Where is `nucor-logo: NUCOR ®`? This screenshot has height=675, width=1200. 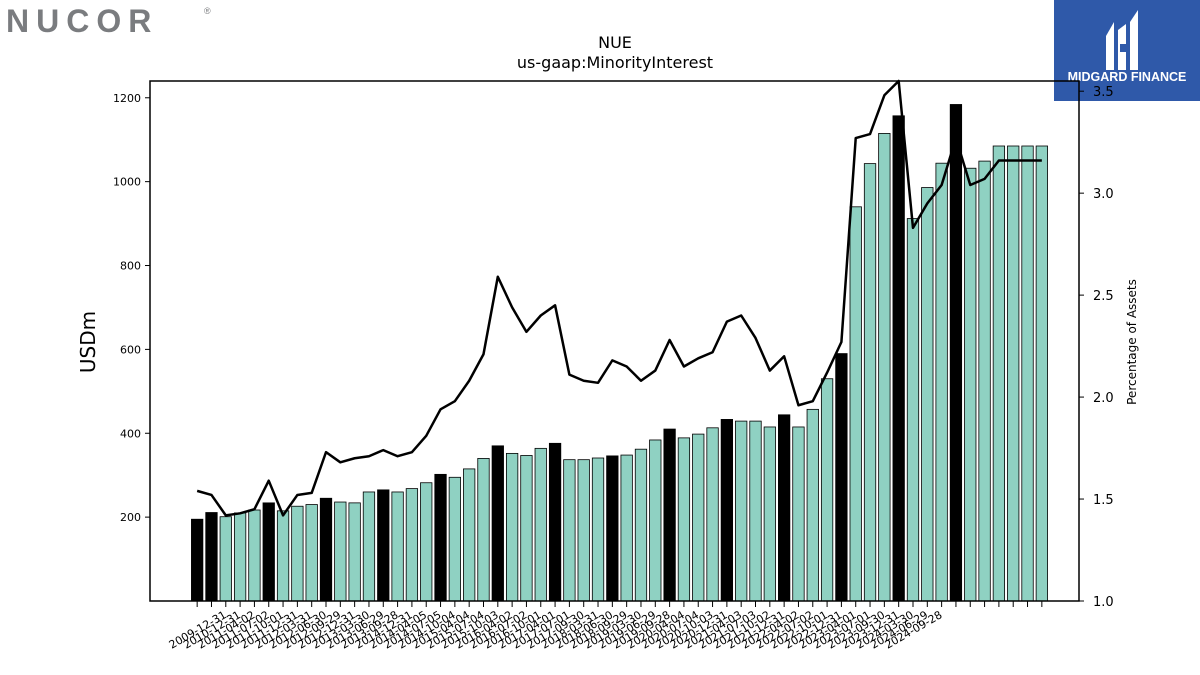
nucor-logo: NUCOR ® is located at coordinates (108, 21).